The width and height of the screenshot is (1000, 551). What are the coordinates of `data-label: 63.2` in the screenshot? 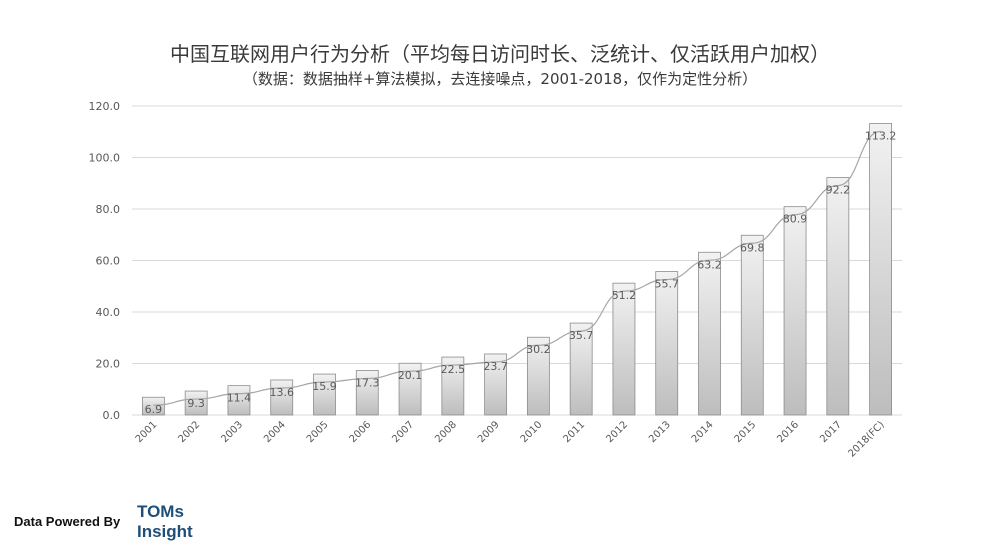 It's located at (709, 264).